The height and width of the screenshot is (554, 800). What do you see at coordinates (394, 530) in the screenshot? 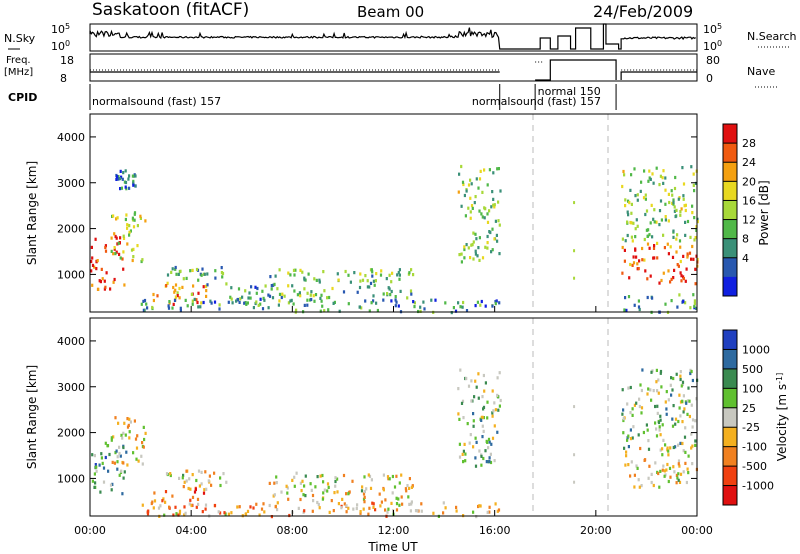
I see `x-tick-label: 12:00` at bounding box center [394, 530].